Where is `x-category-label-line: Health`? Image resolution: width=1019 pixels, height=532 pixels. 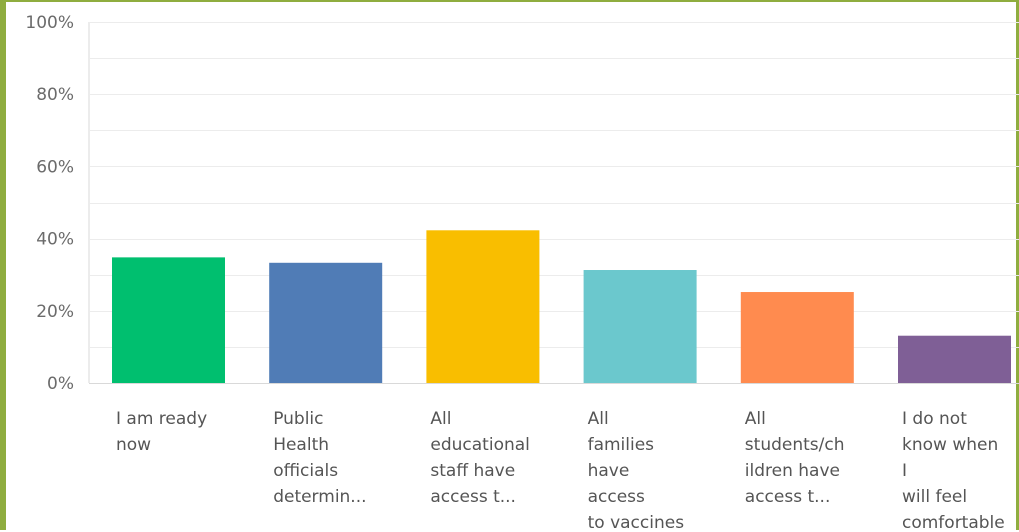 x-category-label-line: Health is located at coordinates (301, 445).